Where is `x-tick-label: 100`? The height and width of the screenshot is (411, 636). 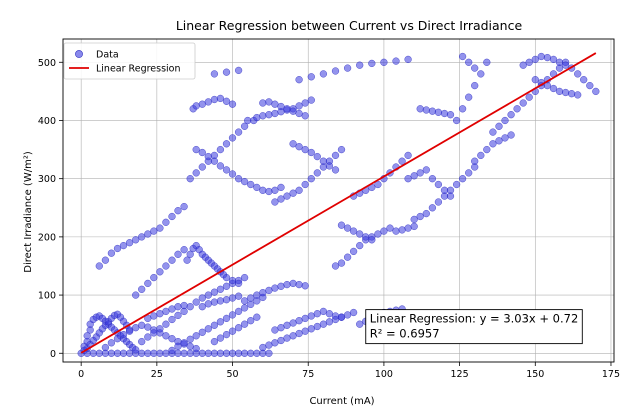
x-tick-label: 100 is located at coordinates (384, 374).